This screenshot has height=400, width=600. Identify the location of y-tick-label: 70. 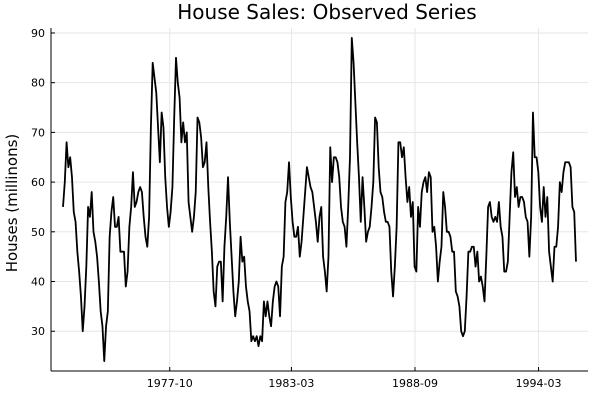
(38, 132).